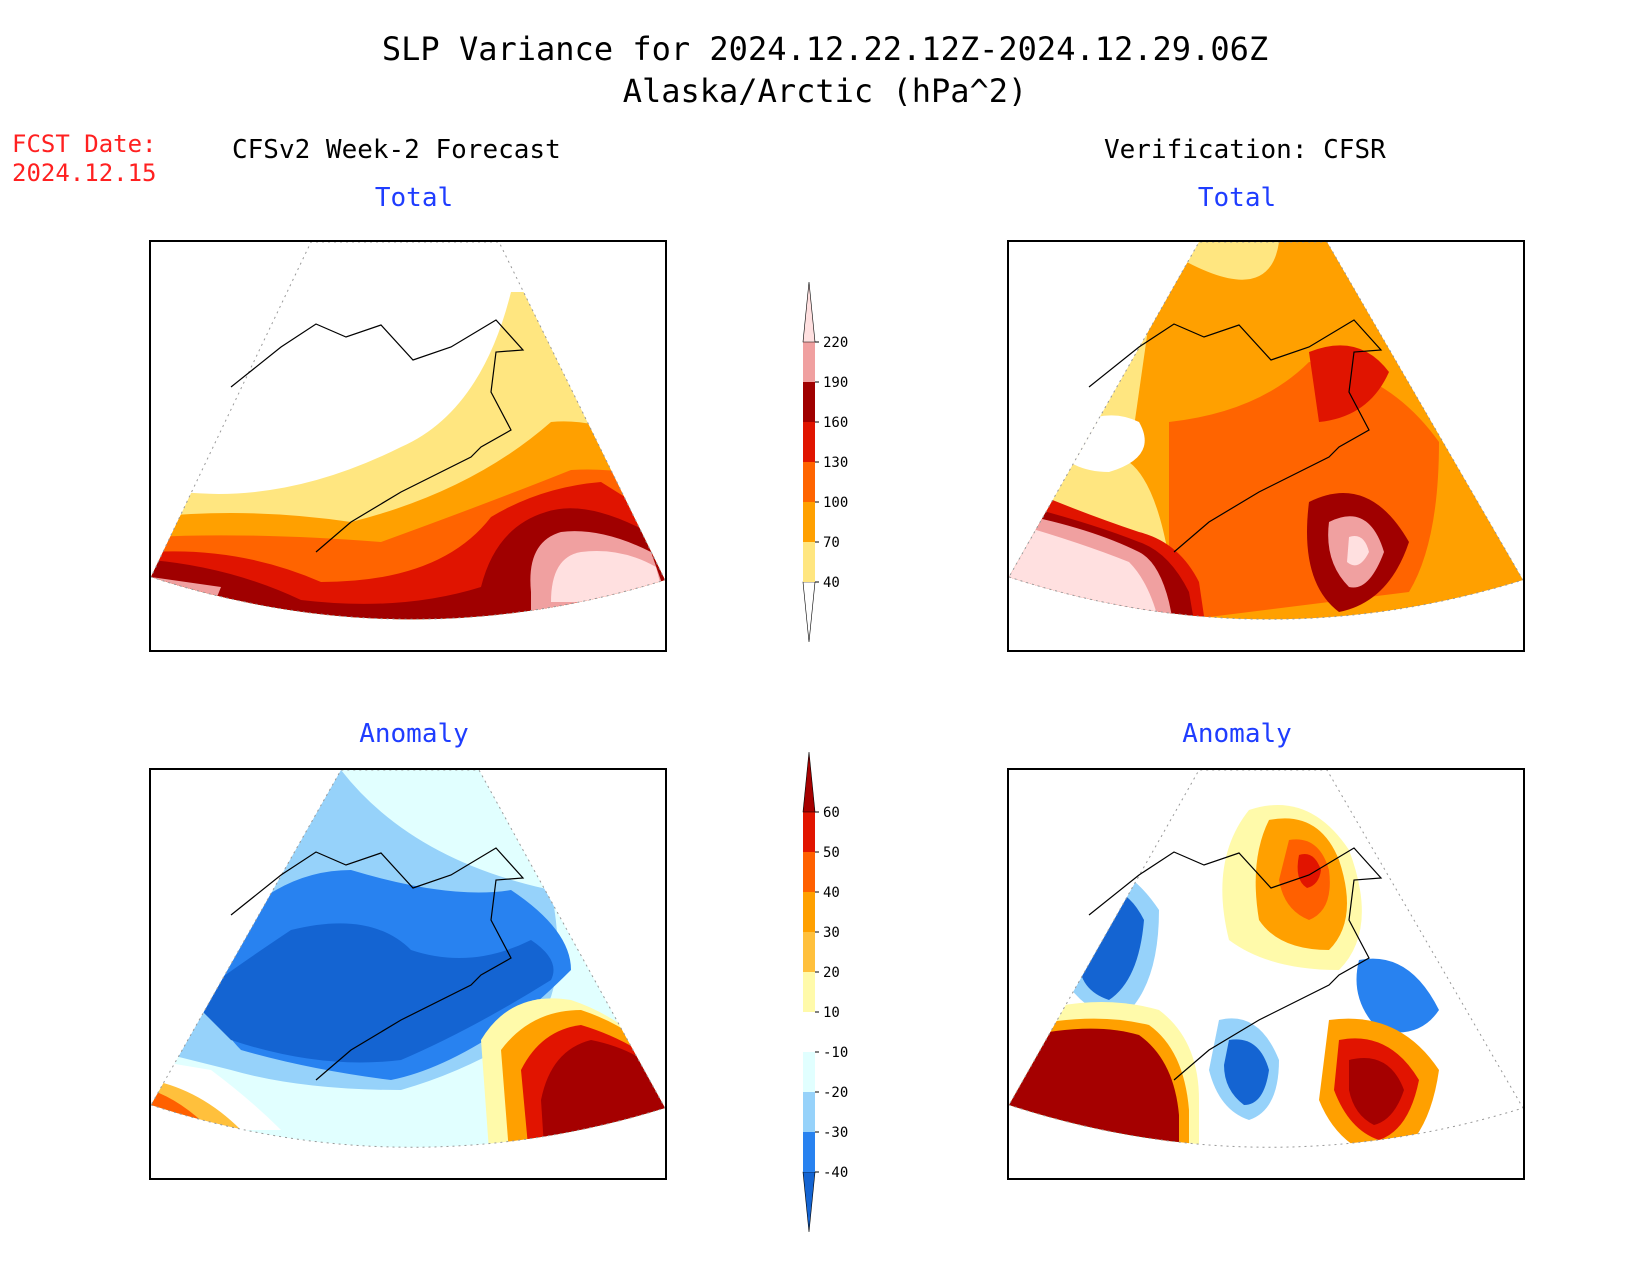  I want to click on total-colorbar-tick-label-3: 130, so click(835, 463).